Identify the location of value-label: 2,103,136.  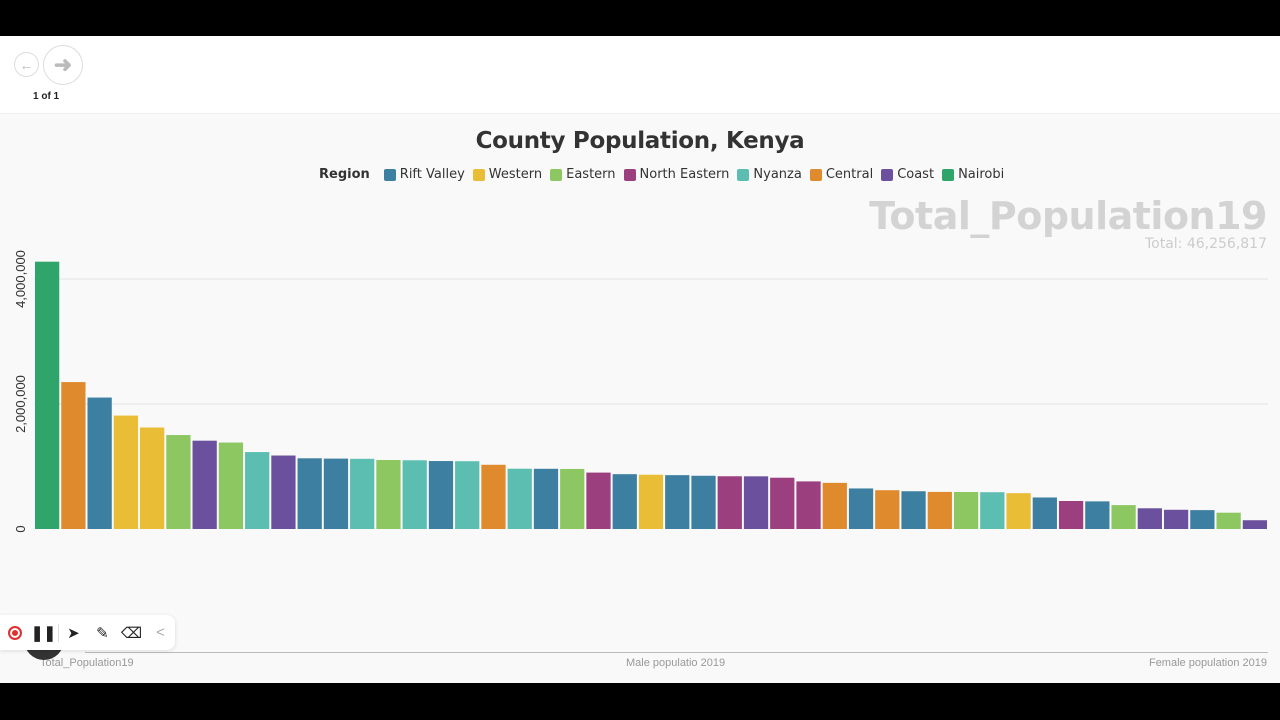
(101, 355).